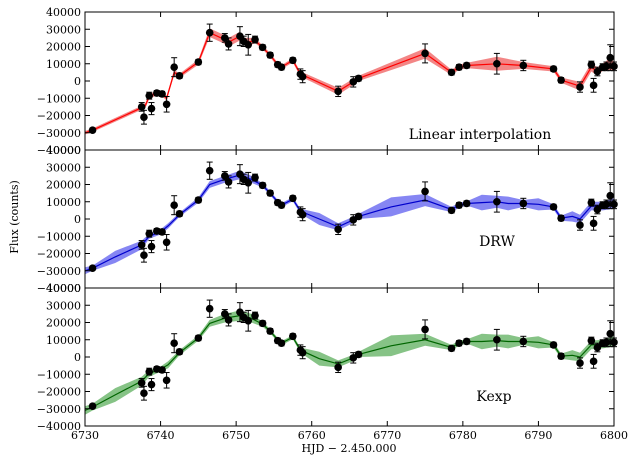 This screenshot has width=635, height=458. What do you see at coordinates (614, 435) in the screenshot?
I see `x-tick-label: 6800` at bounding box center [614, 435].